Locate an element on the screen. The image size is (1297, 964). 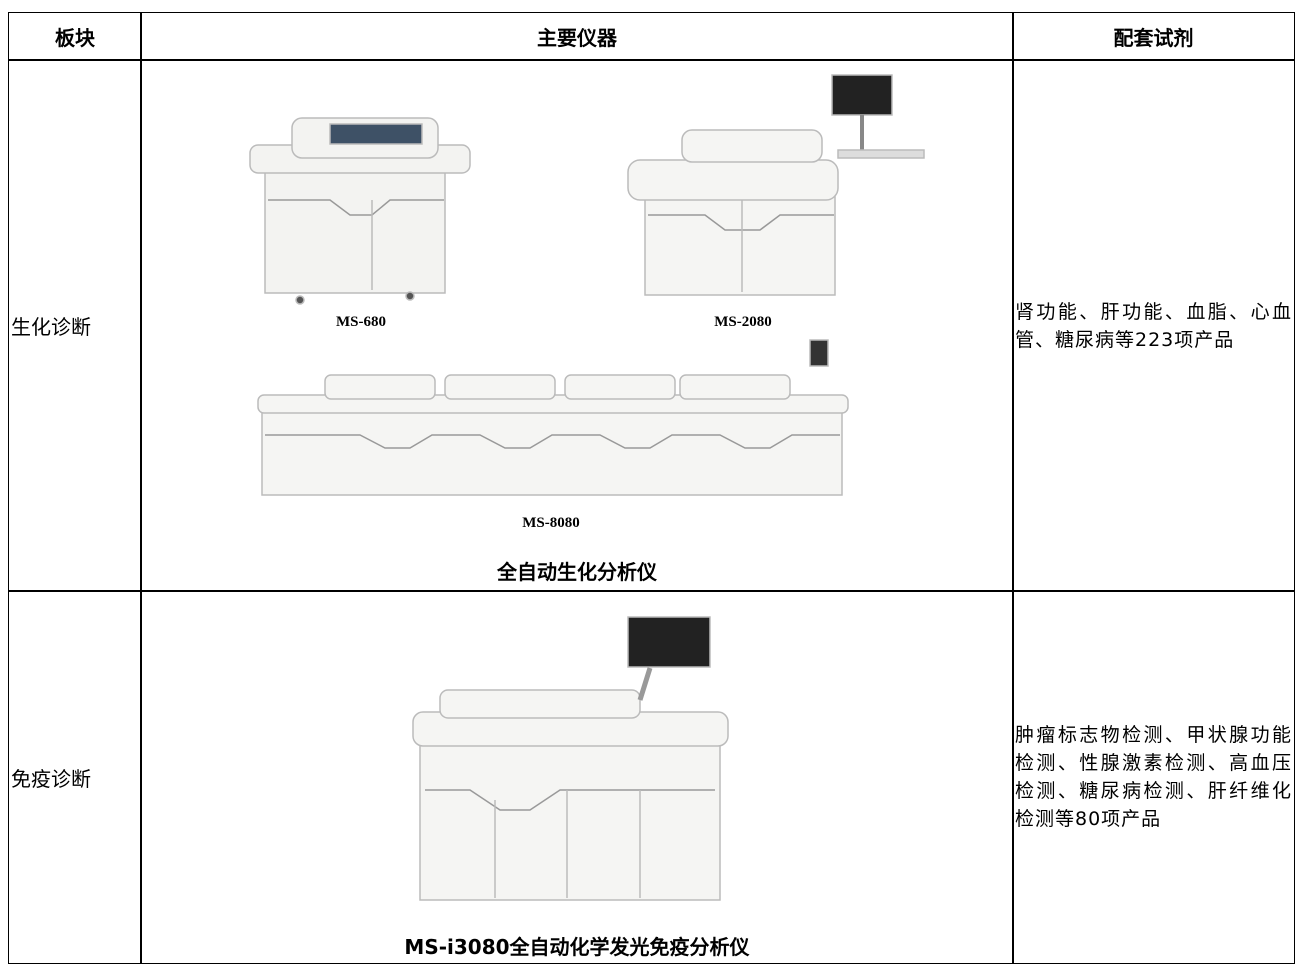
model-label: MS-2080 is located at coordinates (743, 322).